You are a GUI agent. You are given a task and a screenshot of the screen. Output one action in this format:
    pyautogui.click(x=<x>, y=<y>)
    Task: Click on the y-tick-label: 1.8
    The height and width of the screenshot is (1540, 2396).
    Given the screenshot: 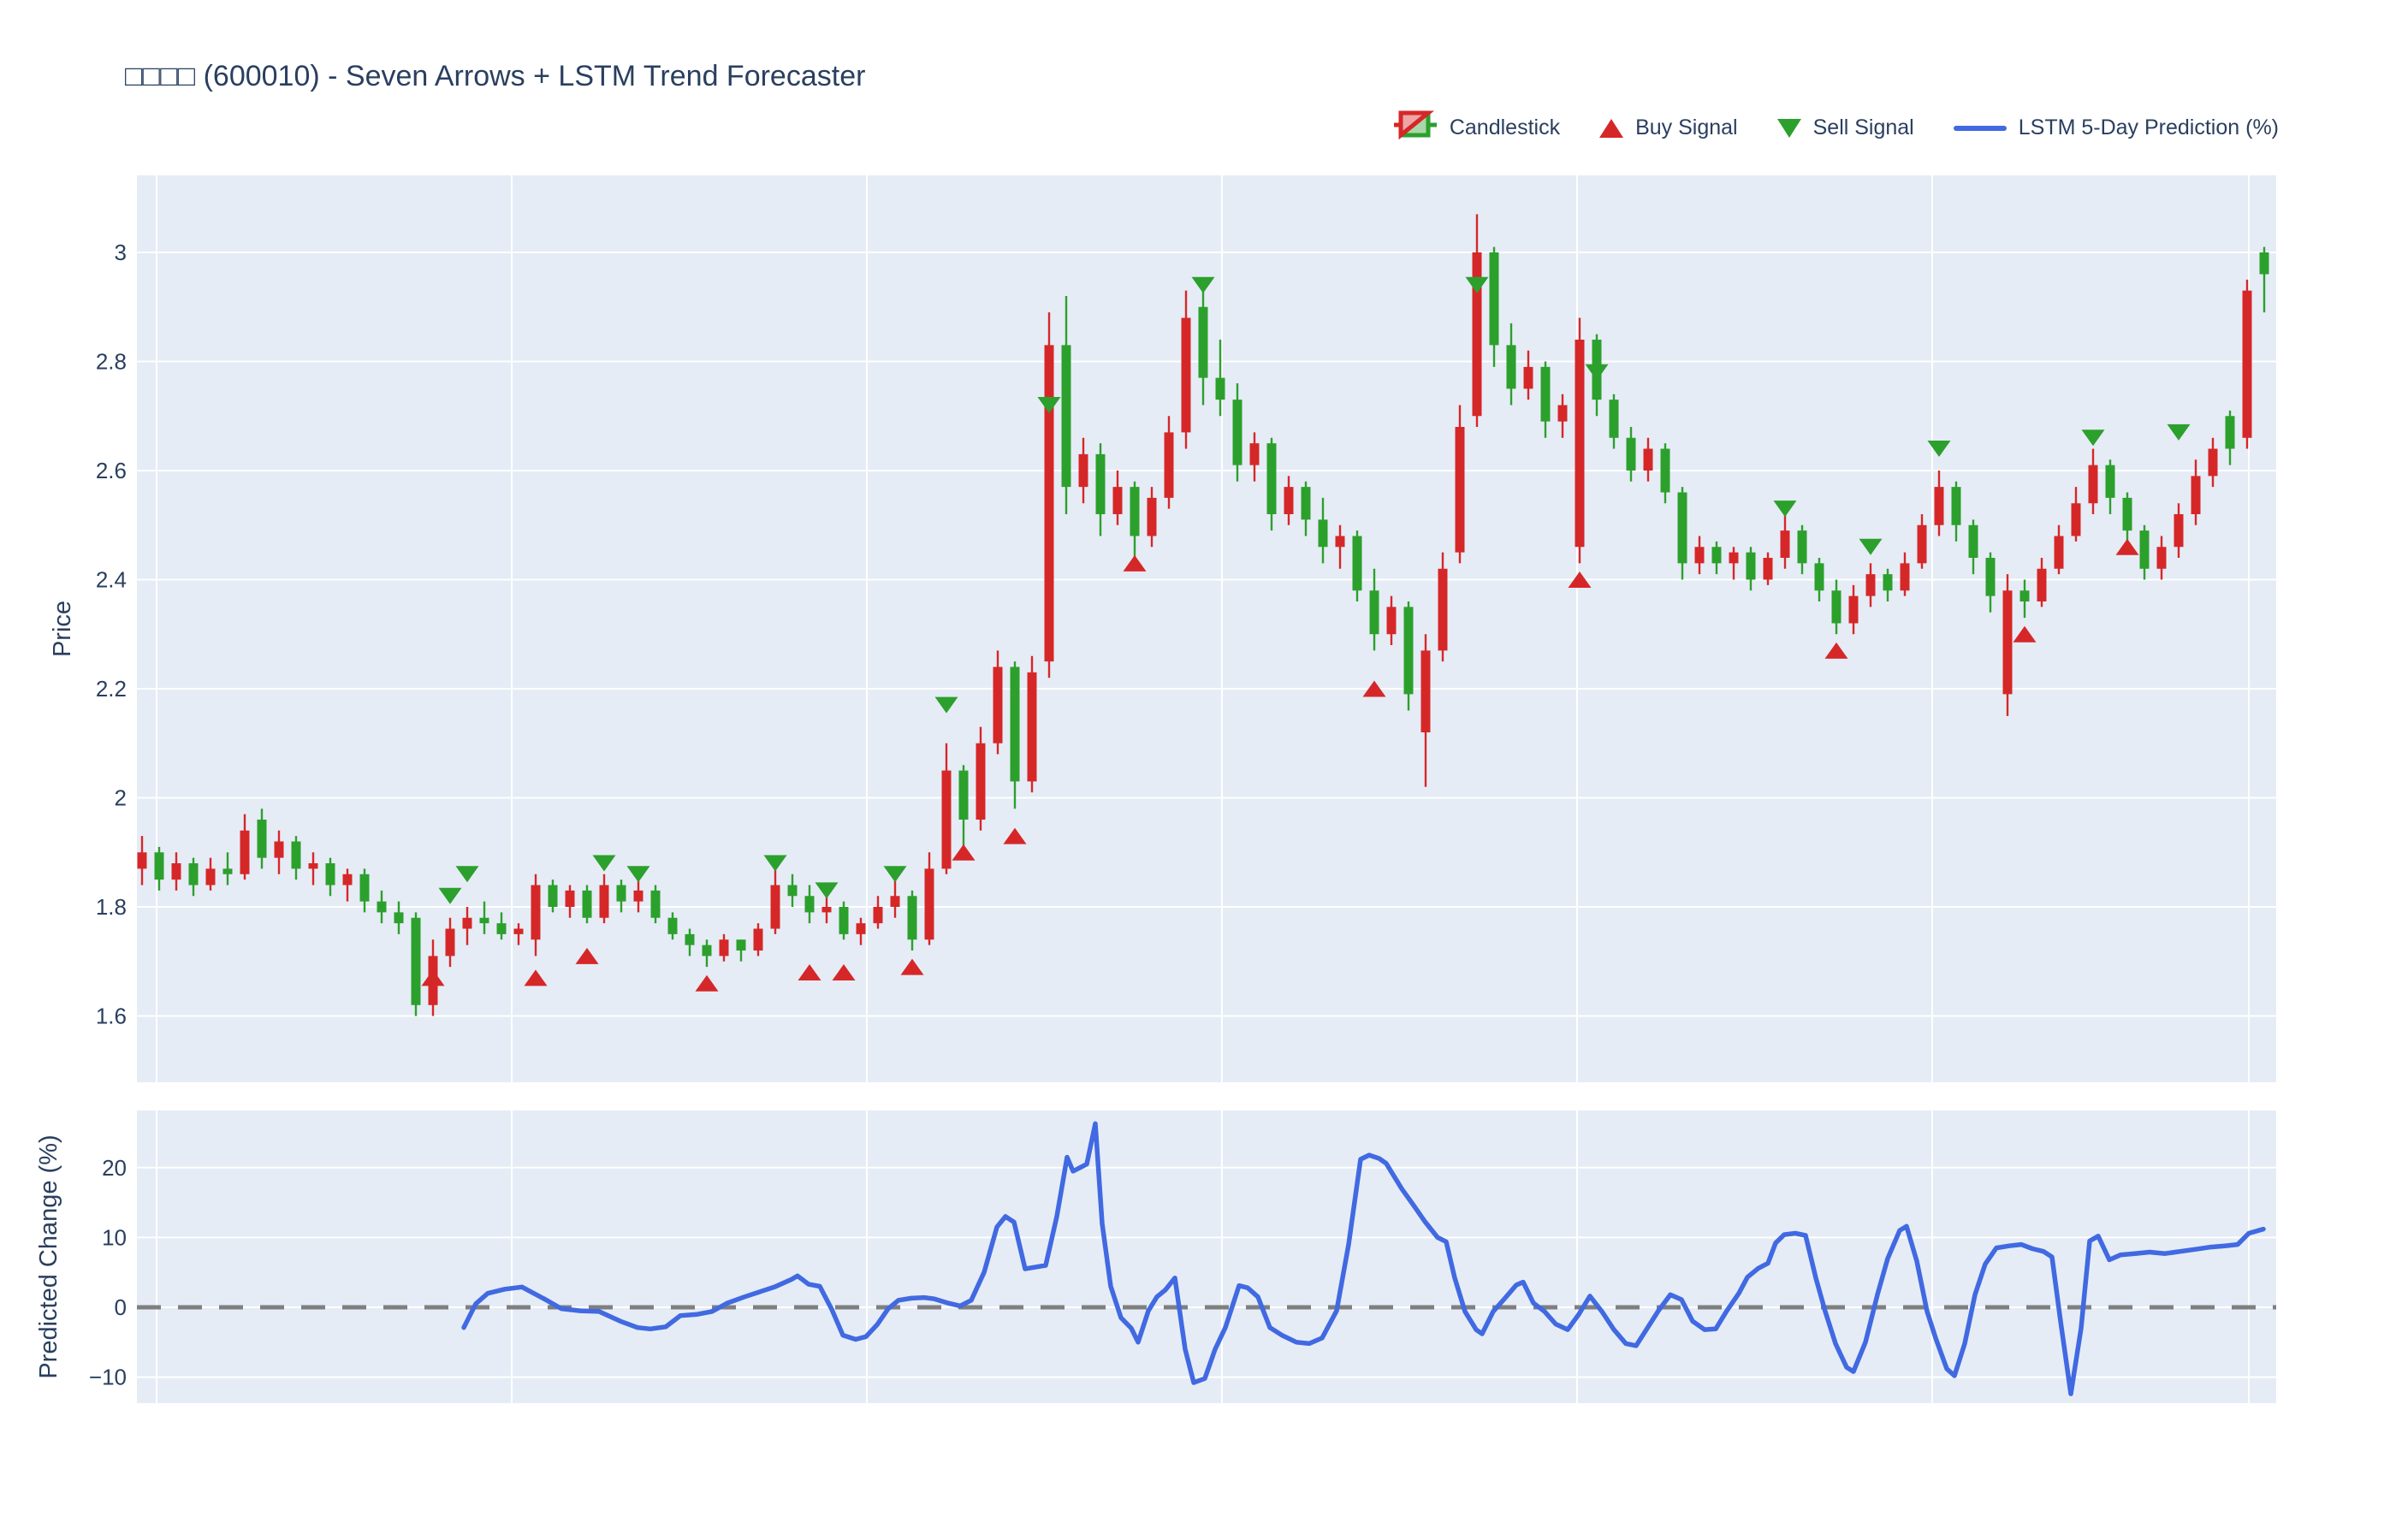 What is the action you would take?
    pyautogui.click(x=112, y=907)
    